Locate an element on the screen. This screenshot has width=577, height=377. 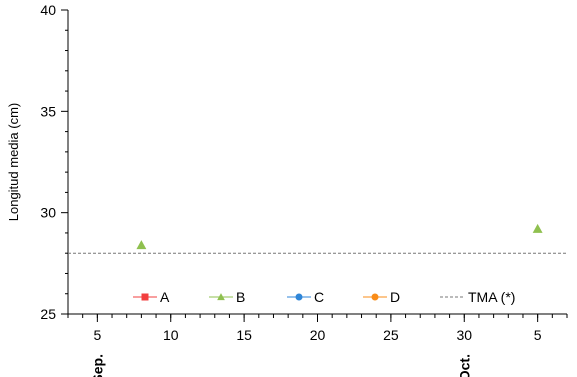
x-axis: 5 10 15 20 25 30 5 Sep. Oct. is located at coordinates (317, 345).